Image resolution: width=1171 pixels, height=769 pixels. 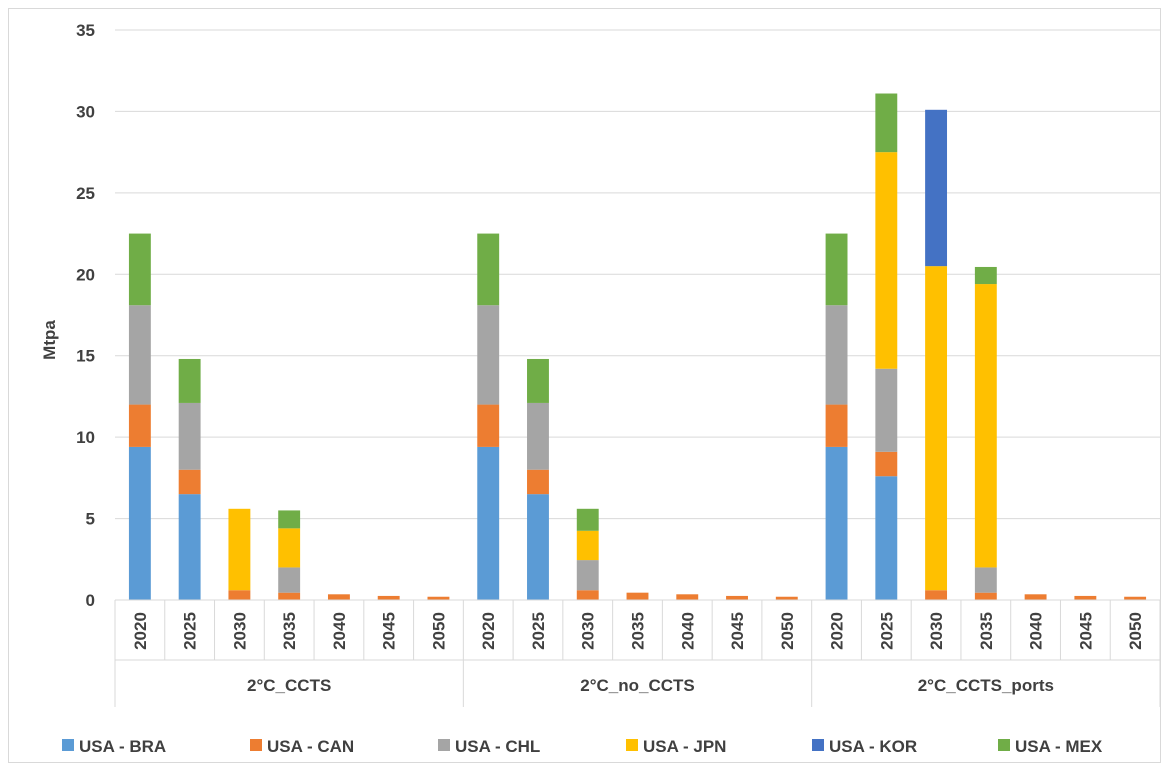 What do you see at coordinates (122, 746) in the screenshot?
I see `legend-label: USA - BRA` at bounding box center [122, 746].